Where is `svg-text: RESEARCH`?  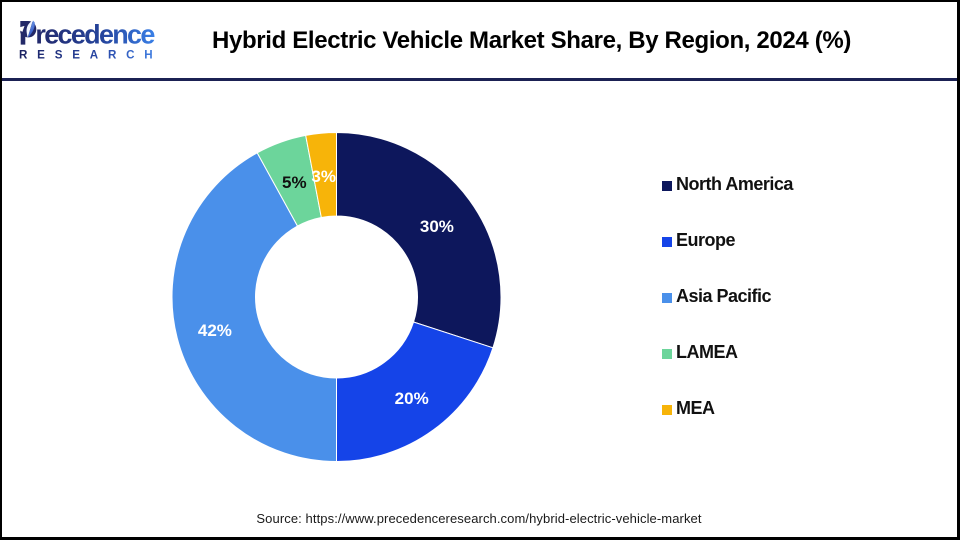
svg-text: RESEARCH is located at coordinates (90, 54).